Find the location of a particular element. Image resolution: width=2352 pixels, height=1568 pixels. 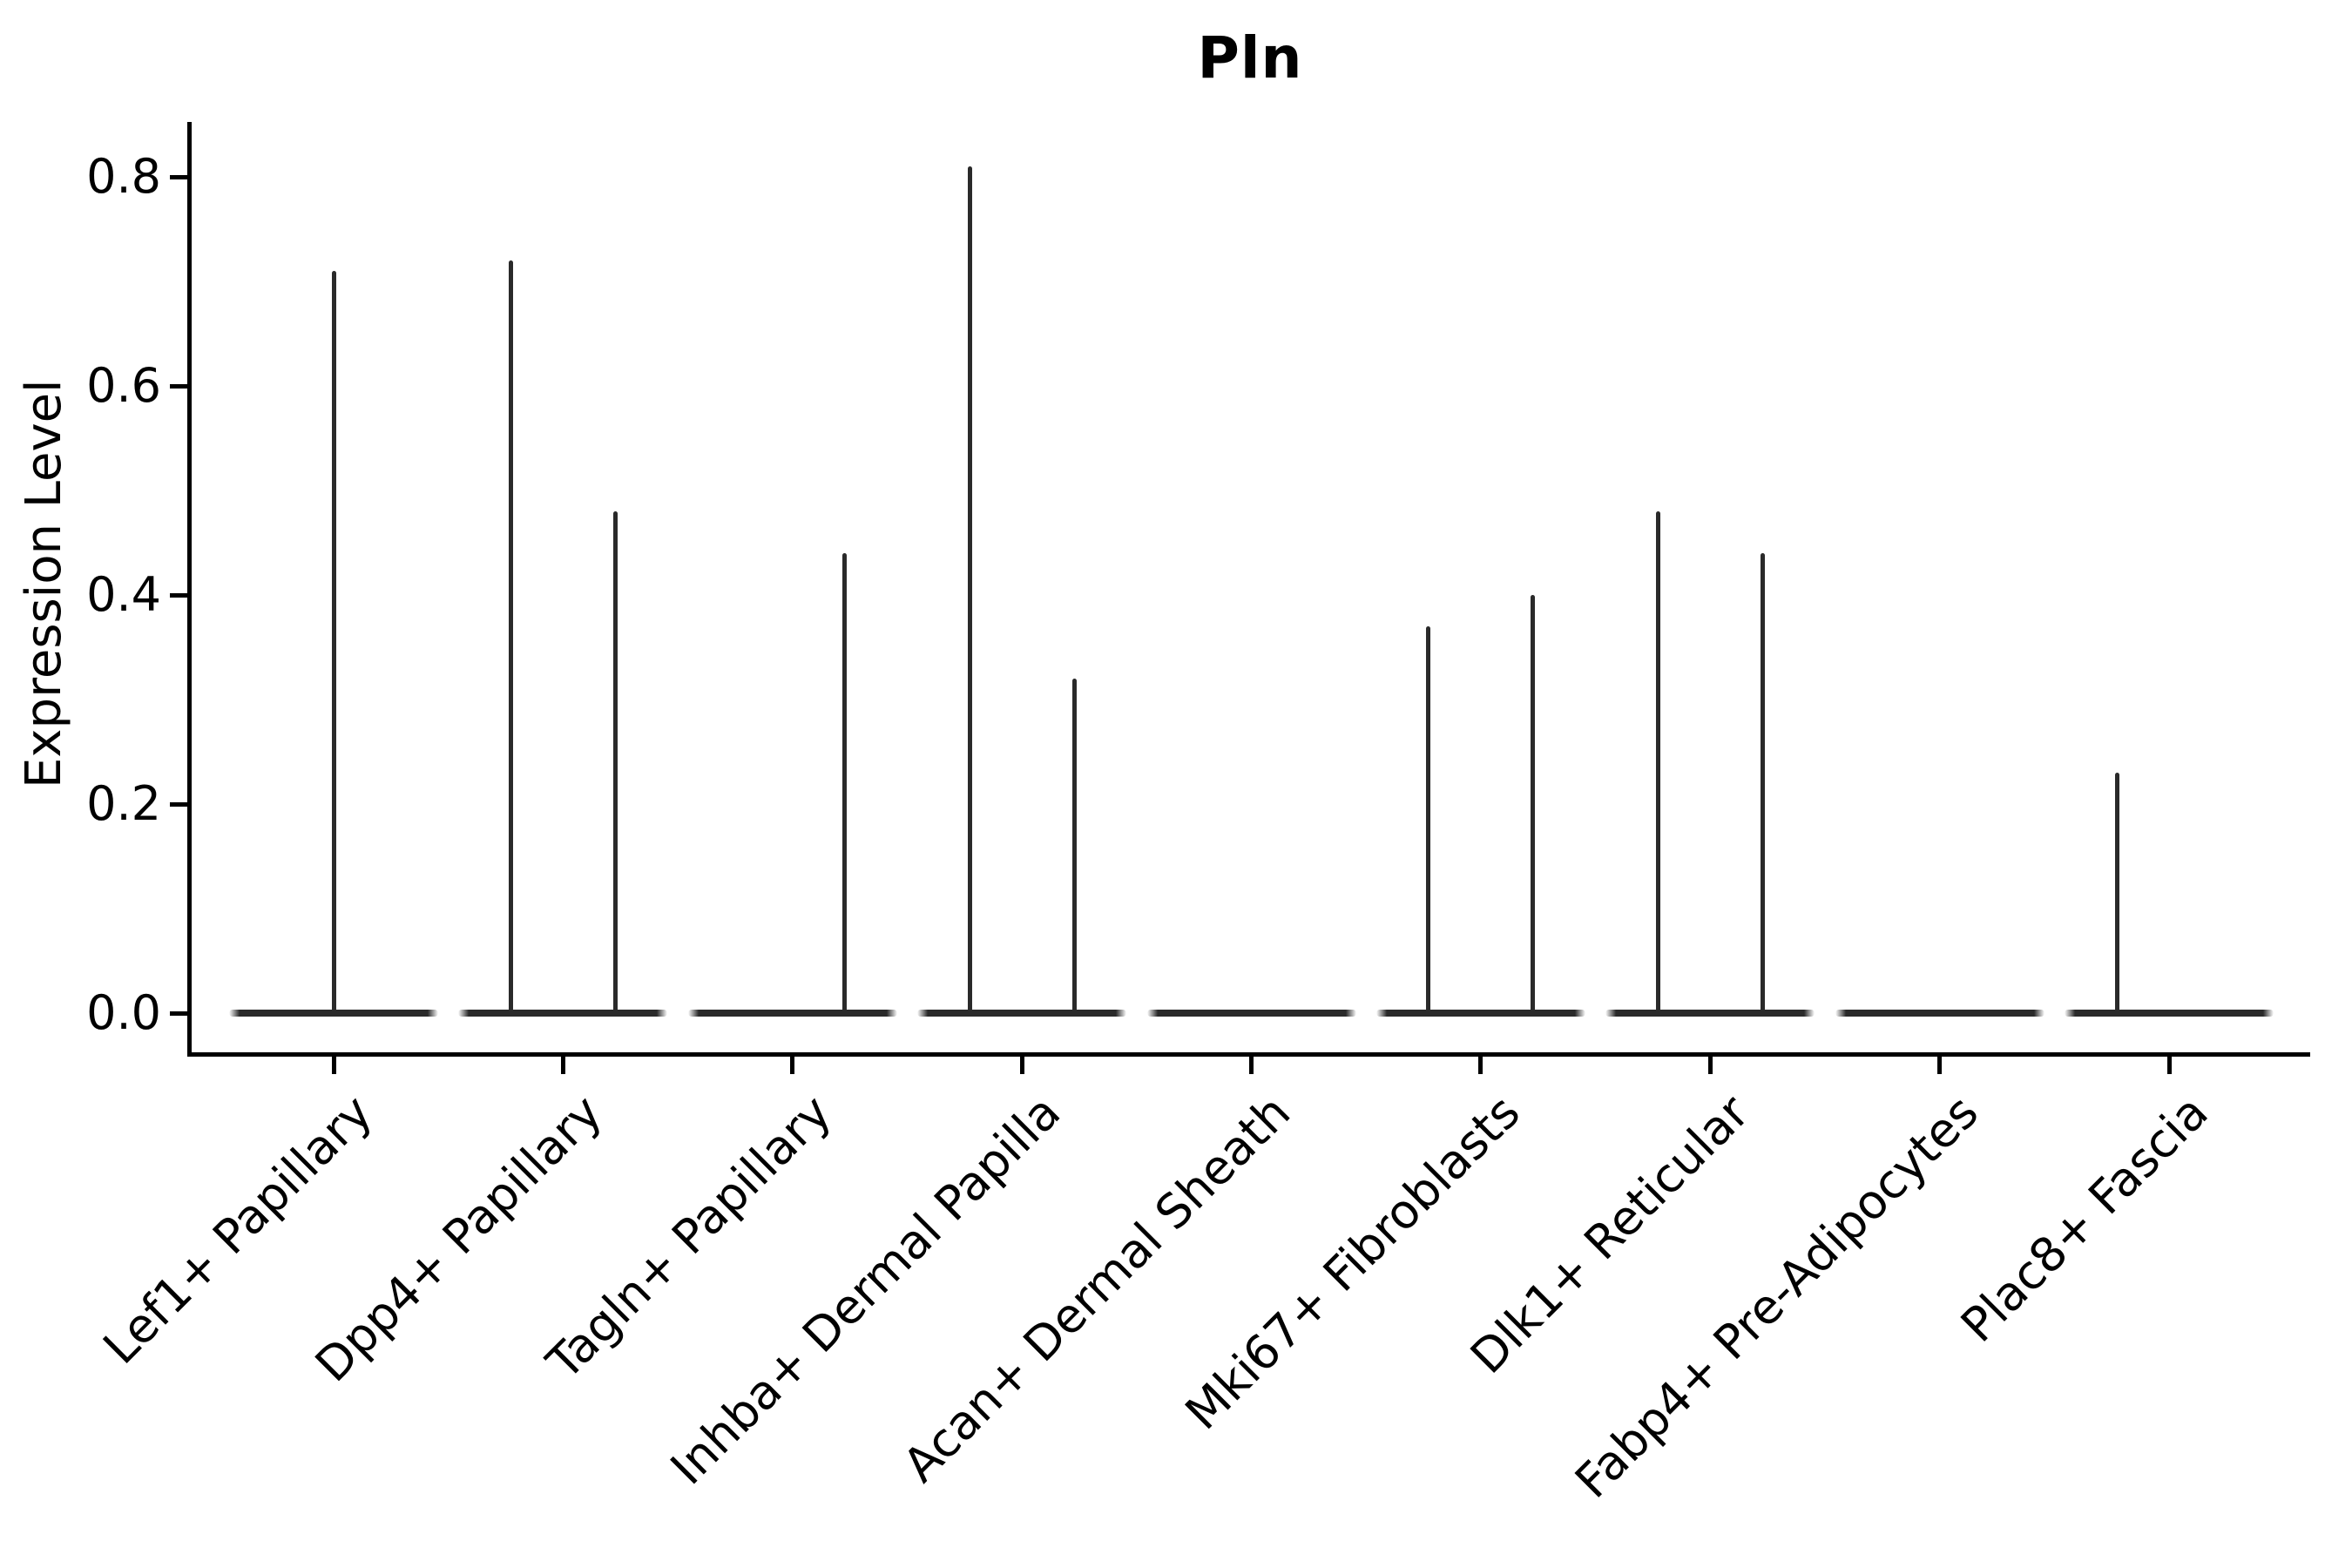

x-tick-label: Acan+ Dermal Sheath is located at coordinates (1096, 1289).